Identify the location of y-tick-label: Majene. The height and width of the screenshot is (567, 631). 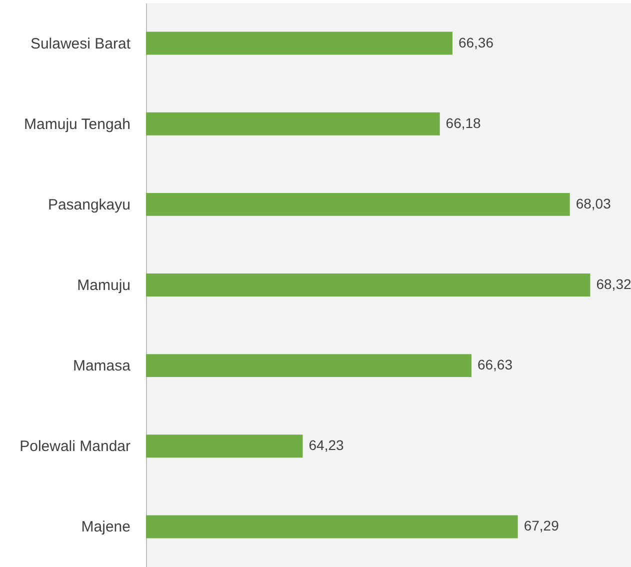
(105, 527).